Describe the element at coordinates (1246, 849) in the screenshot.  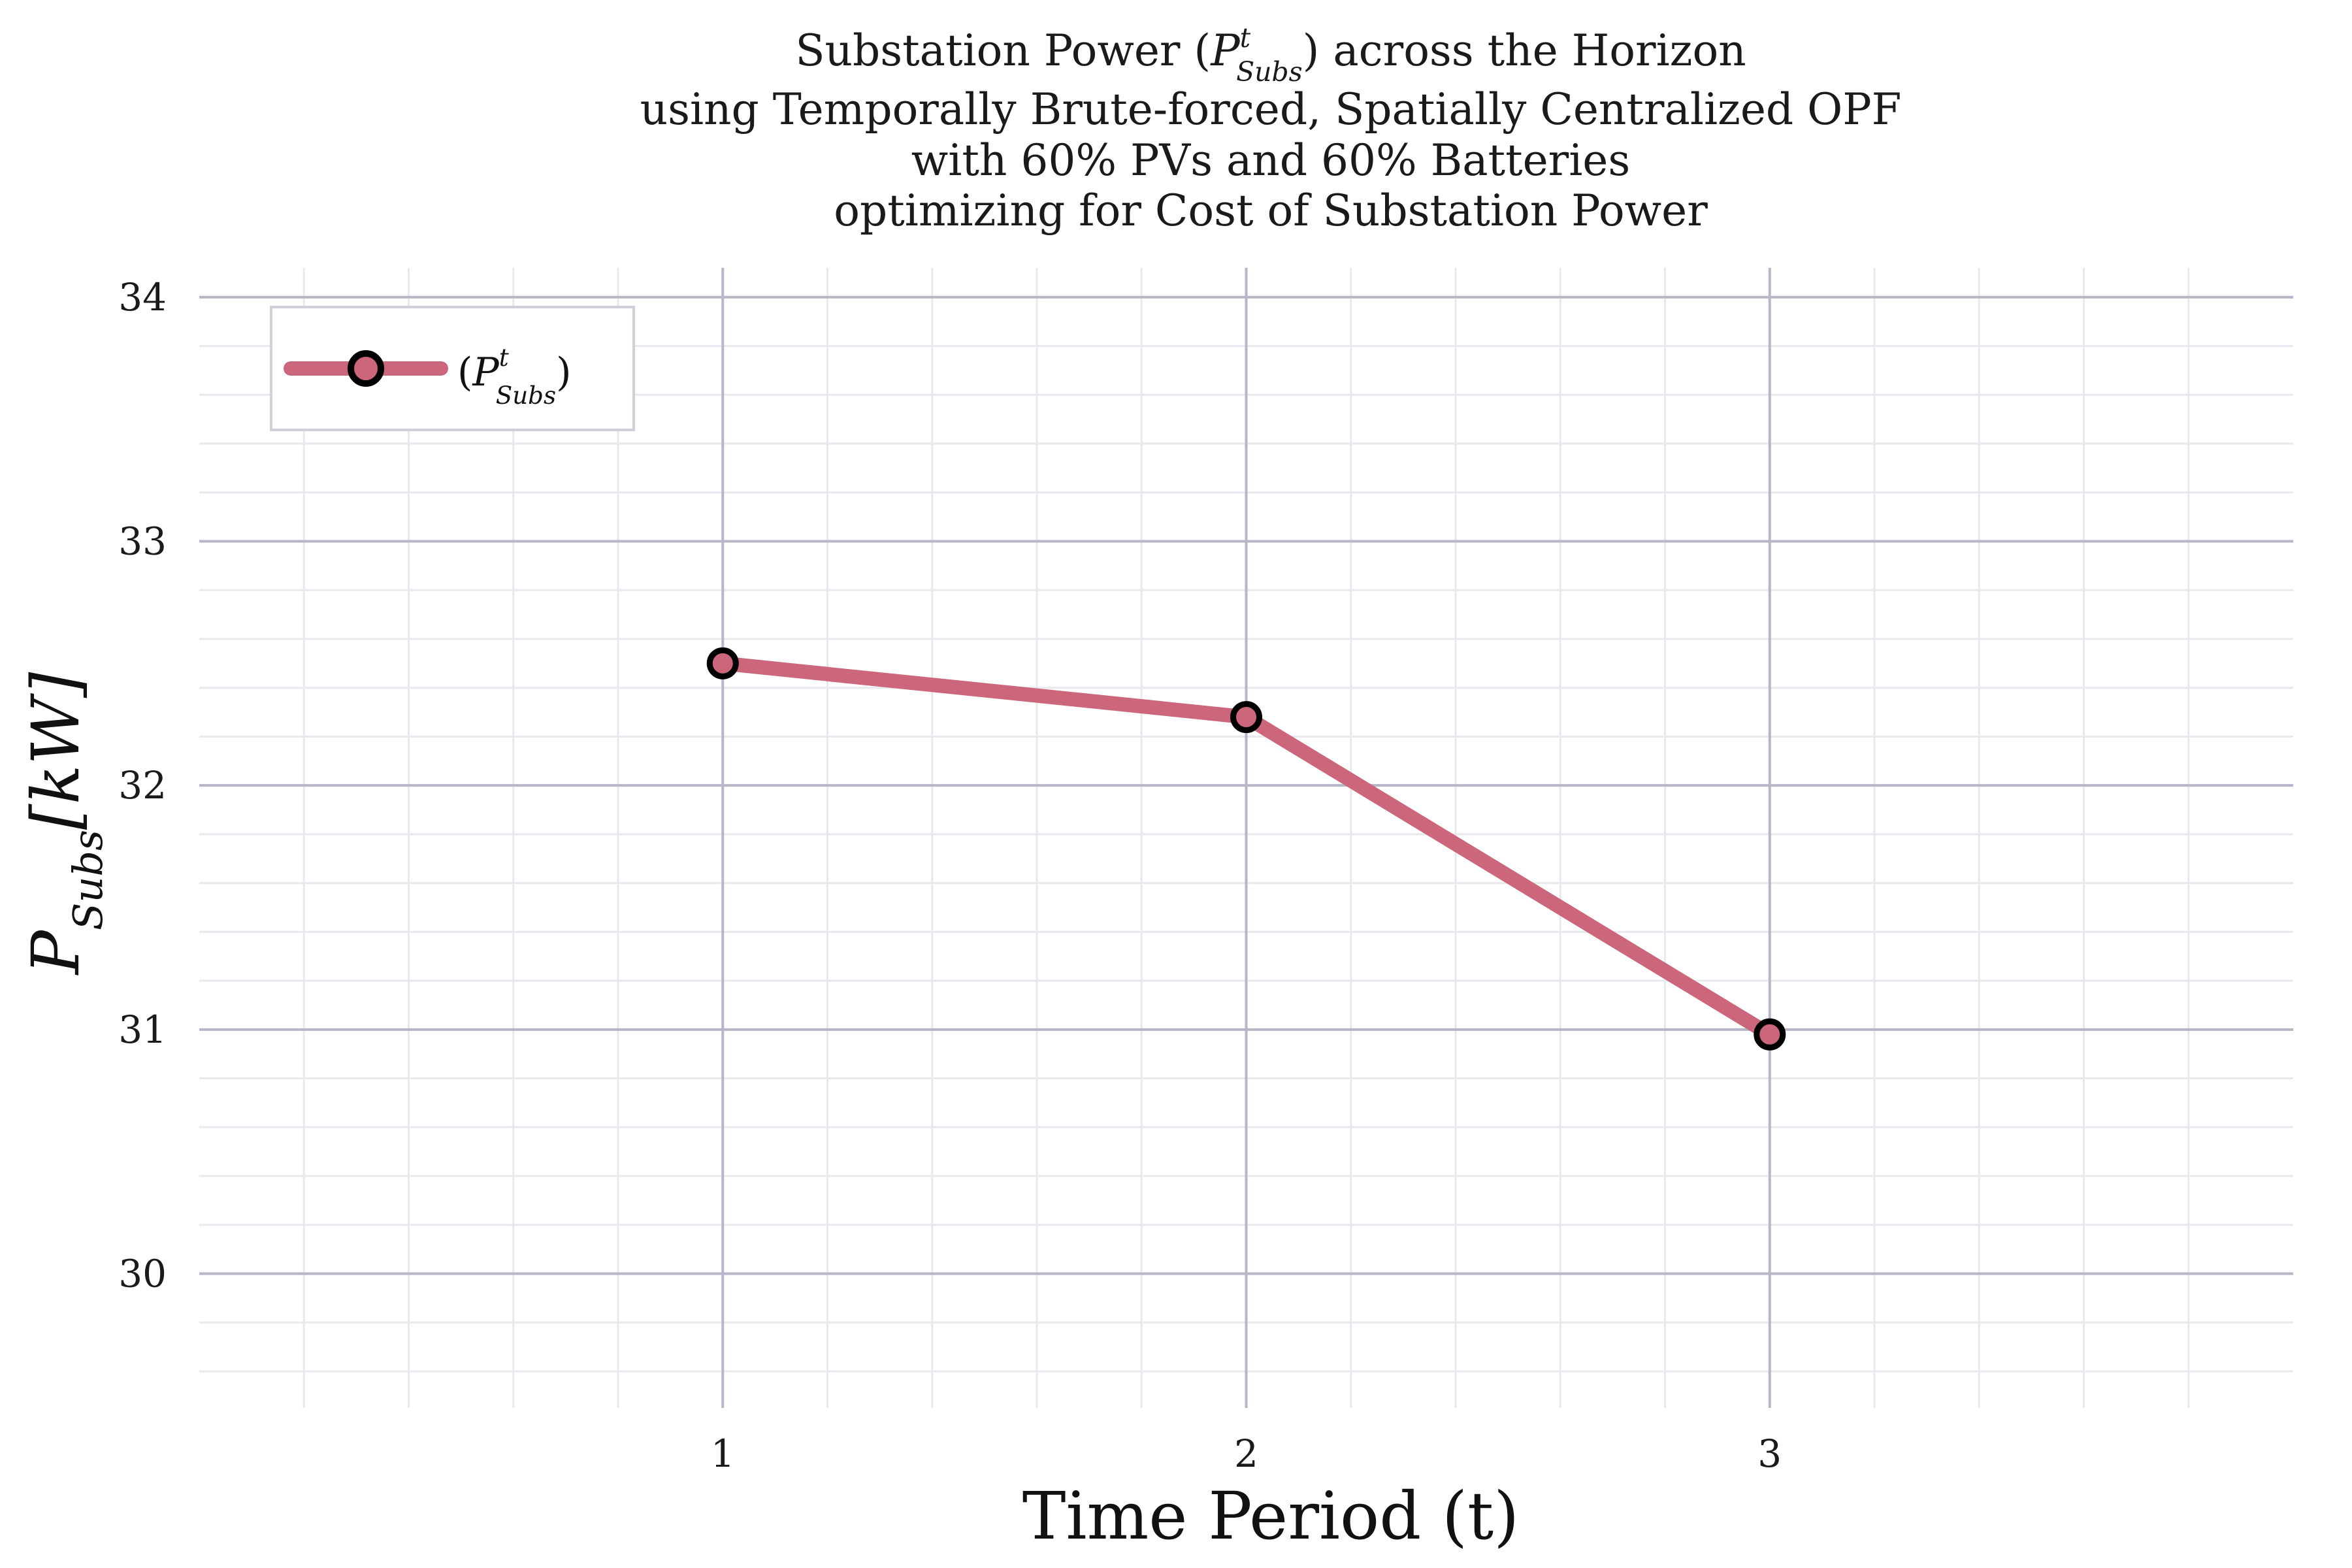
I see `series-layer` at that location.